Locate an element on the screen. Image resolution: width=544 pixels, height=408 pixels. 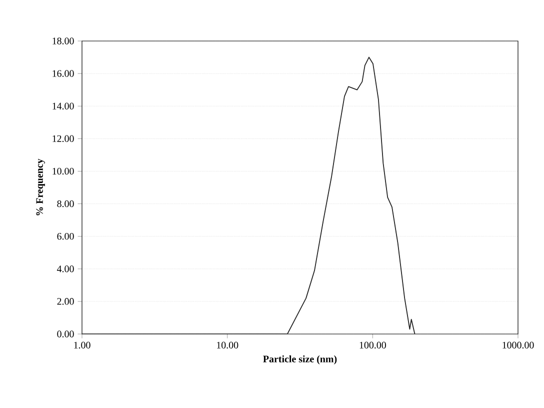
y-tick-label: 16.00 is located at coordinates (63, 73).